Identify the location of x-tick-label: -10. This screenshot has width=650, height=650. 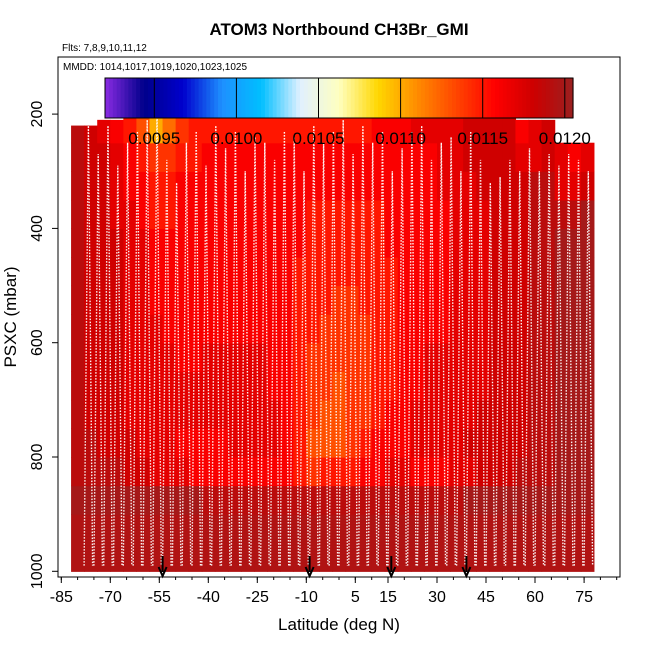
(306, 597).